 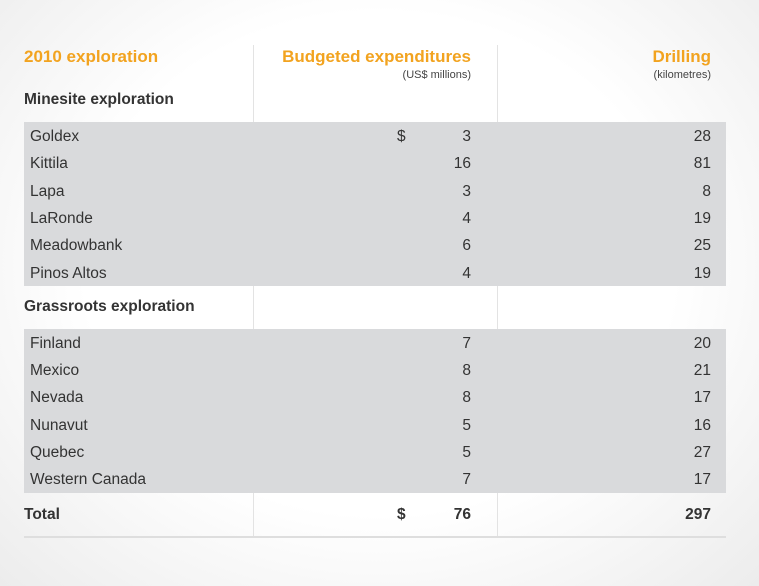 I want to click on row-label: Kittila, so click(x=49, y=164).